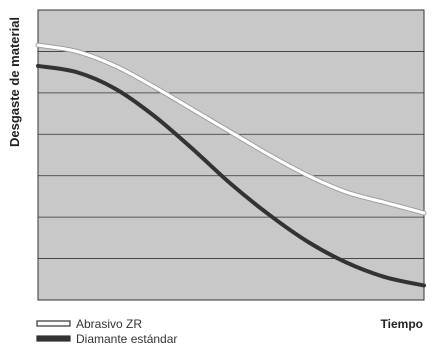 The width and height of the screenshot is (435, 347). What do you see at coordinates (53, 338) in the screenshot?
I see `legend-swatch-diamante` at bounding box center [53, 338].